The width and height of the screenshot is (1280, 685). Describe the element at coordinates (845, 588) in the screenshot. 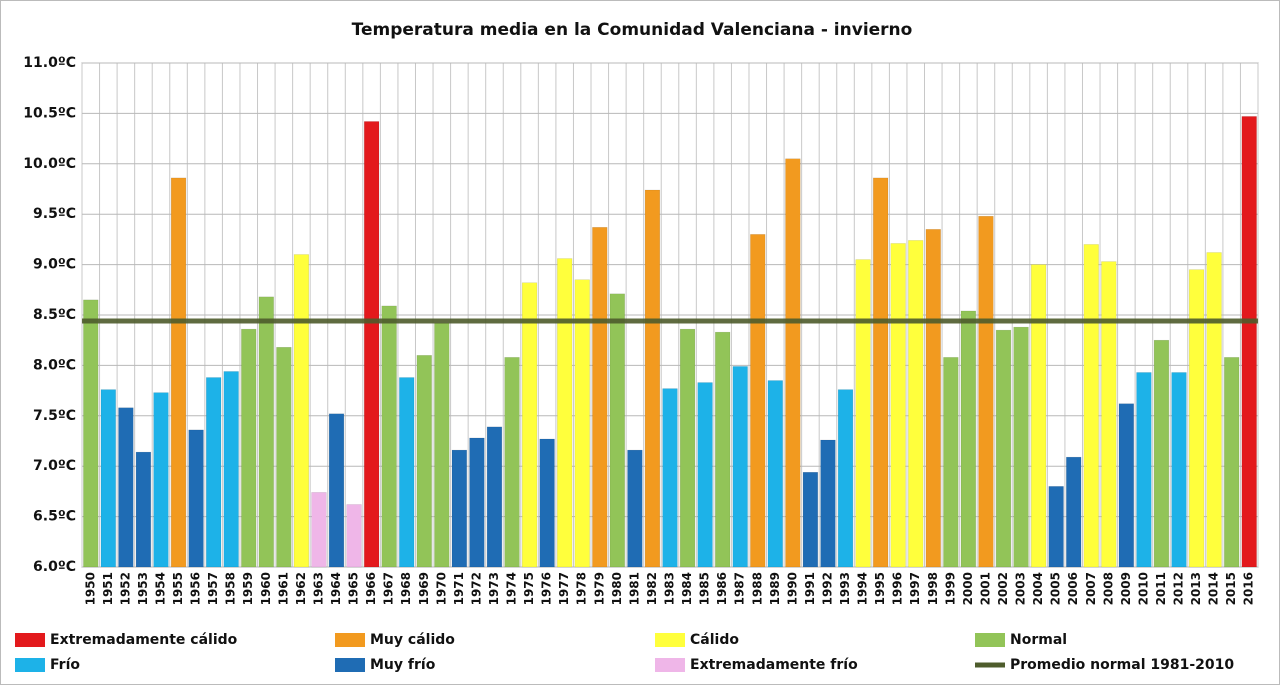

I see `x-tick-label: 1993` at that location.